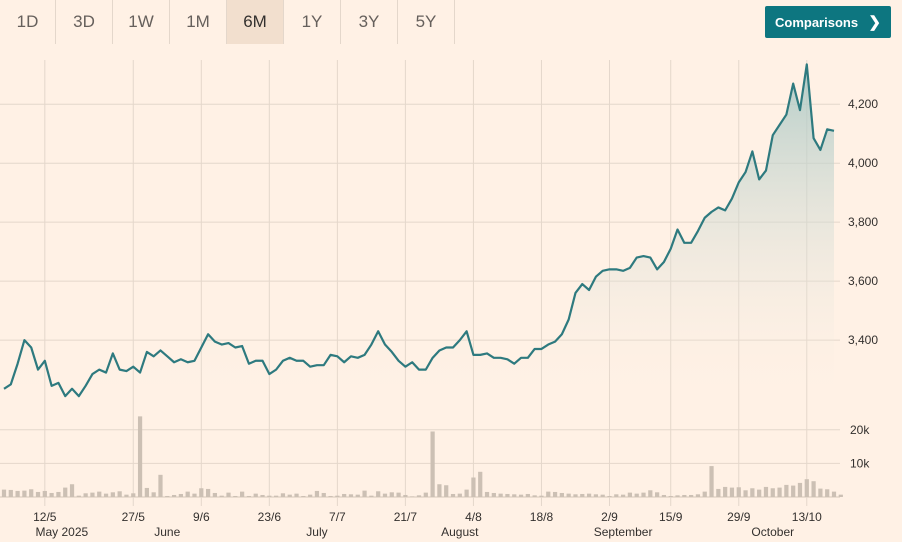  What do you see at coordinates (255, 22) in the screenshot?
I see `range-6m-button: 6M` at bounding box center [255, 22].